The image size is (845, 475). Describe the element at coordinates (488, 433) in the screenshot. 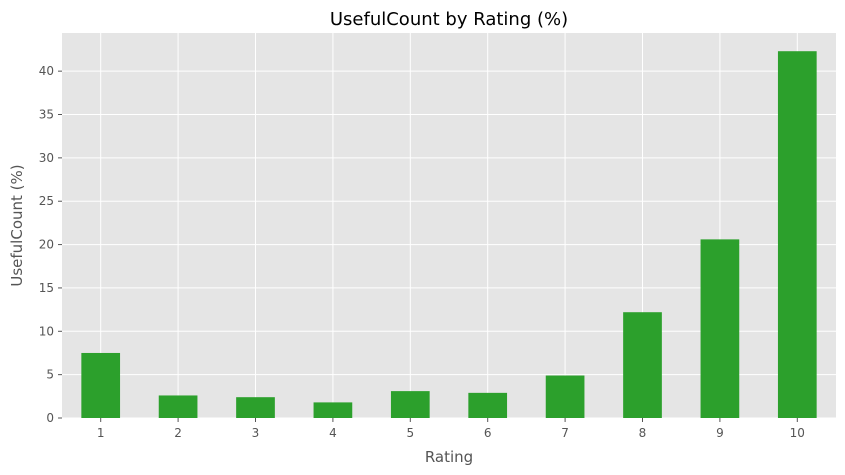

I see `x-tick-label: 6` at that location.